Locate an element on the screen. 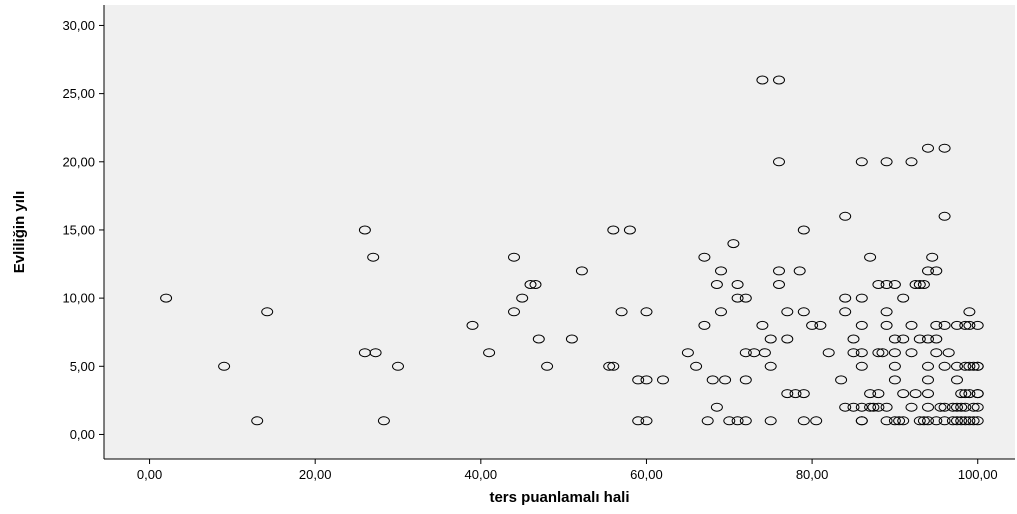 The width and height of the screenshot is (1017, 514). y-tick-label: 25,00 is located at coordinates (78, 93).